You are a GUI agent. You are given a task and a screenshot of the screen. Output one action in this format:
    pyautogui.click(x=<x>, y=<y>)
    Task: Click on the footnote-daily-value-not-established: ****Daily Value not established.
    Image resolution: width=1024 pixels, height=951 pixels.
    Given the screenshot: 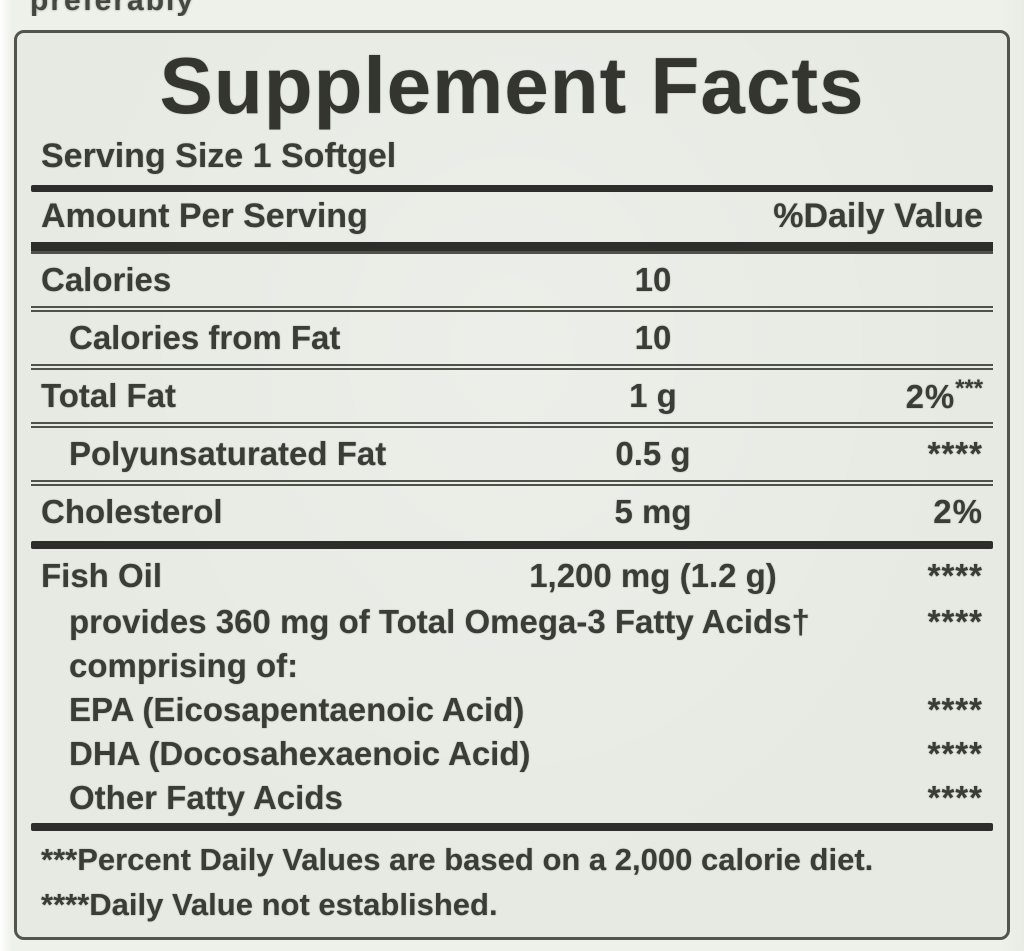 What is the action you would take?
    pyautogui.click(x=269, y=904)
    